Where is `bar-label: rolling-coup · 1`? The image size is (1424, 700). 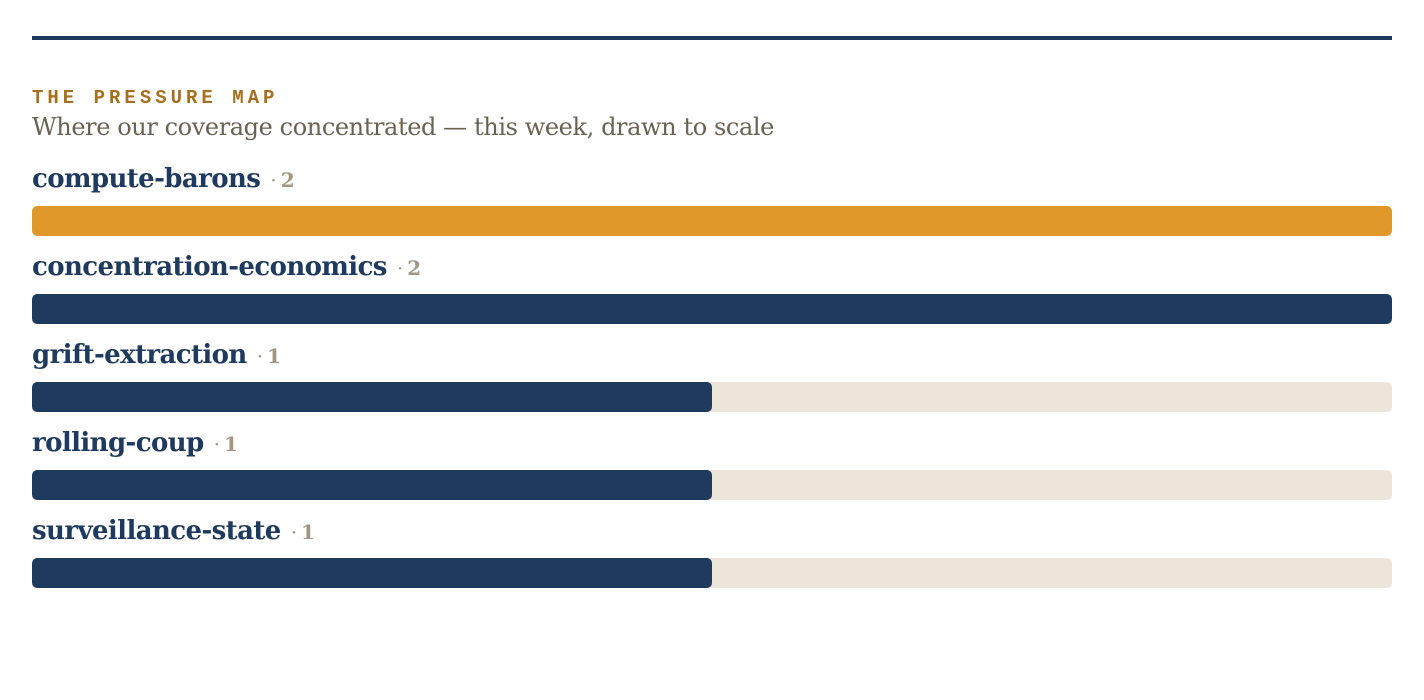
bar-label: rolling-coup · 1 is located at coordinates (712, 443).